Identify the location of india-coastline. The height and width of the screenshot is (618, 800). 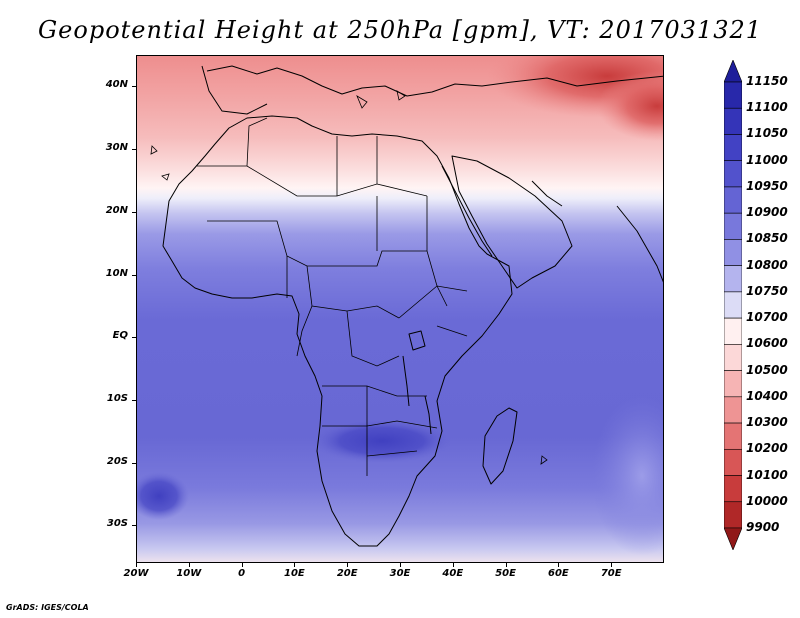
(639, 244).